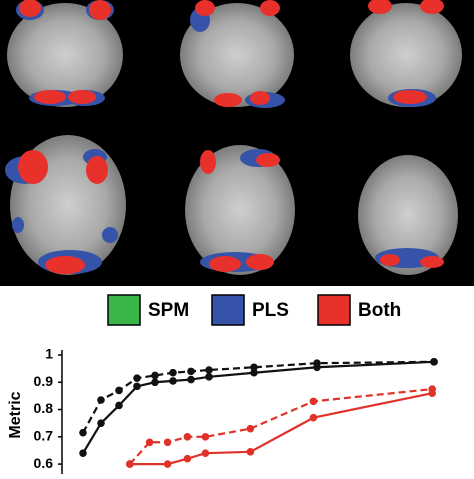 The image size is (474, 479). I want to click on legend-label: PLS, so click(270, 310).